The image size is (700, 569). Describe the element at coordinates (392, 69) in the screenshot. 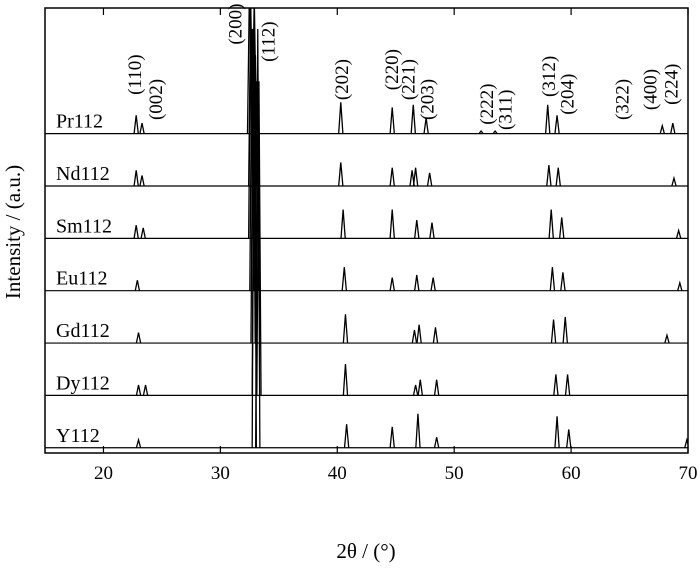

I see `annotation: (220)` at that location.